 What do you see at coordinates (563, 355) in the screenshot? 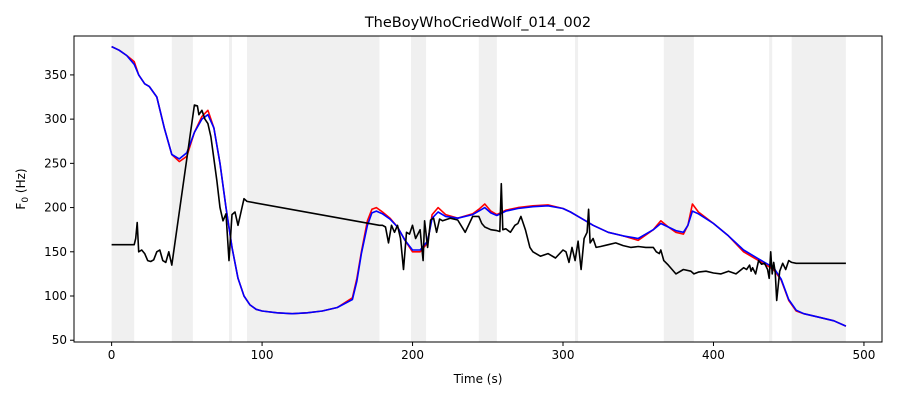
I see `x-tick-label: 300` at bounding box center [563, 355].